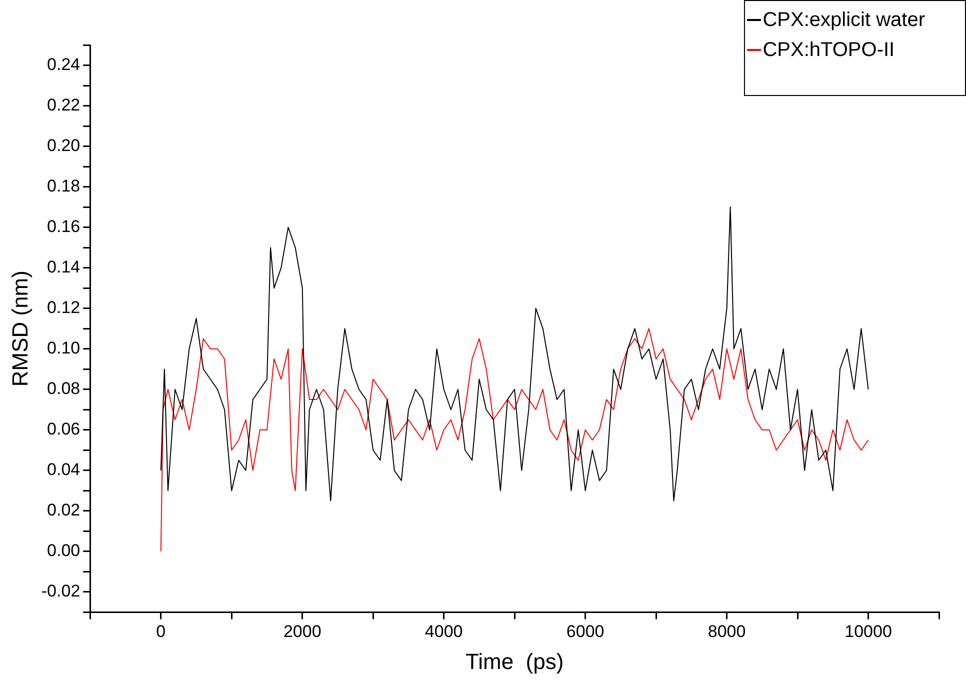 The width and height of the screenshot is (966, 684). What do you see at coordinates (63, 267) in the screenshot?
I see `y-tick-label: 0.14` at bounding box center [63, 267].